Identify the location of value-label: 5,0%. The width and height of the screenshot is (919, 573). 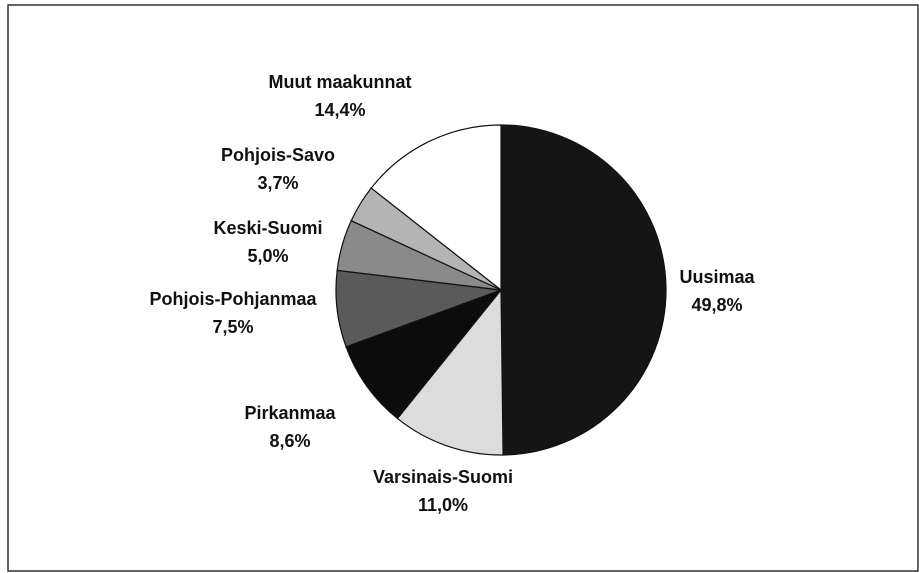
(267, 256).